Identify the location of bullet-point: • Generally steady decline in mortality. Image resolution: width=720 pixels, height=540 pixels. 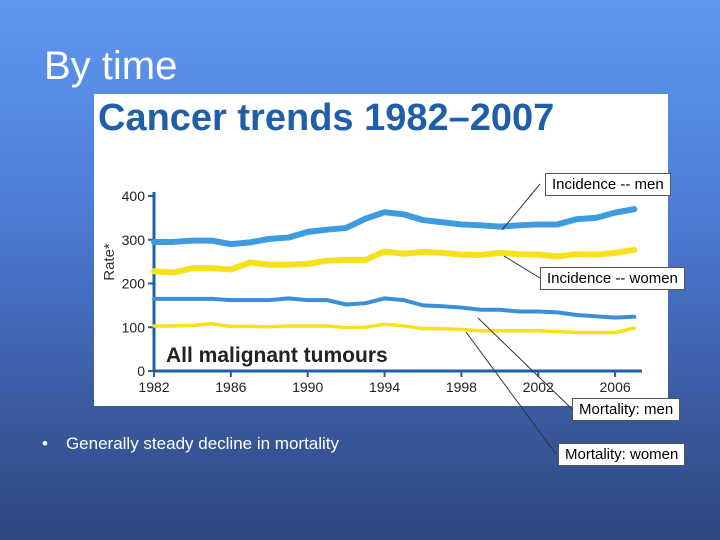
(190, 444).